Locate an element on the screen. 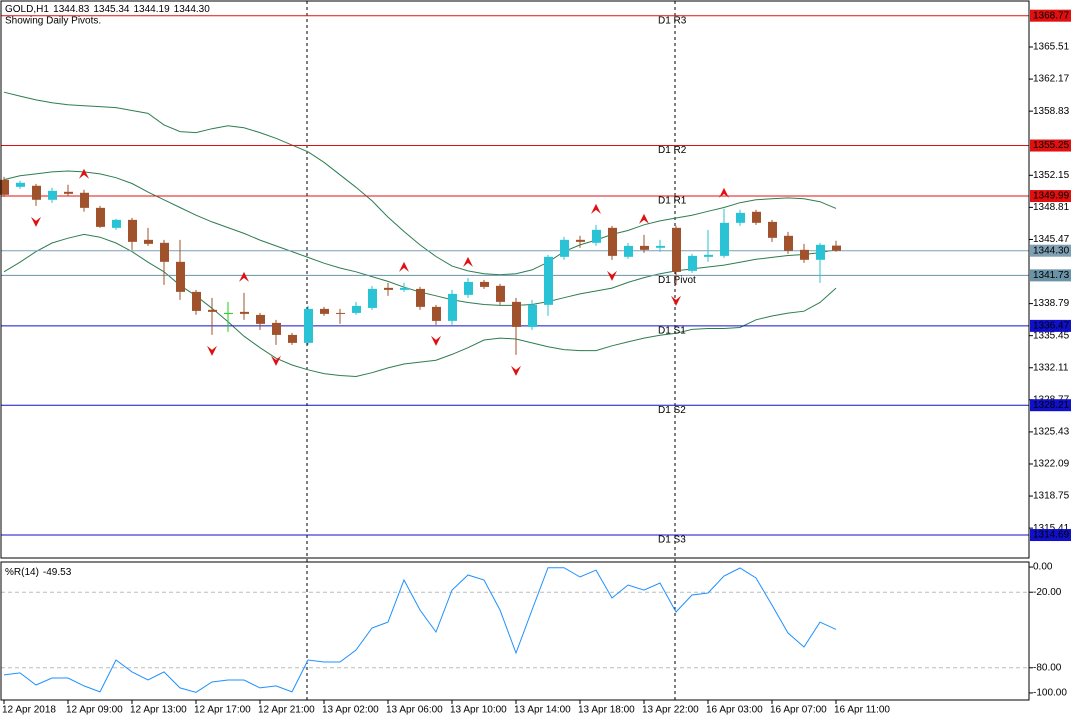 This screenshot has height=720, width=1080. indicator-value: -49.53 is located at coordinates (57, 572).